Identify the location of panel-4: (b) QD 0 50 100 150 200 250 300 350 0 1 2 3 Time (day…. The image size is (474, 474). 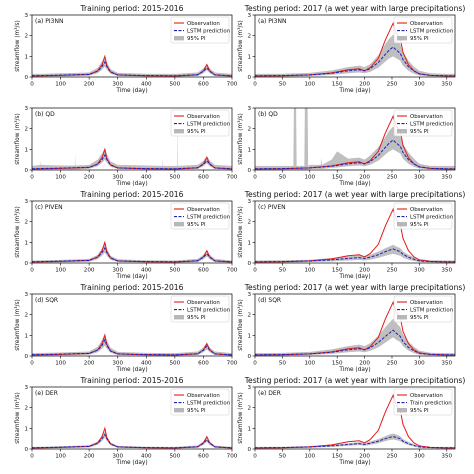
(346, 146).